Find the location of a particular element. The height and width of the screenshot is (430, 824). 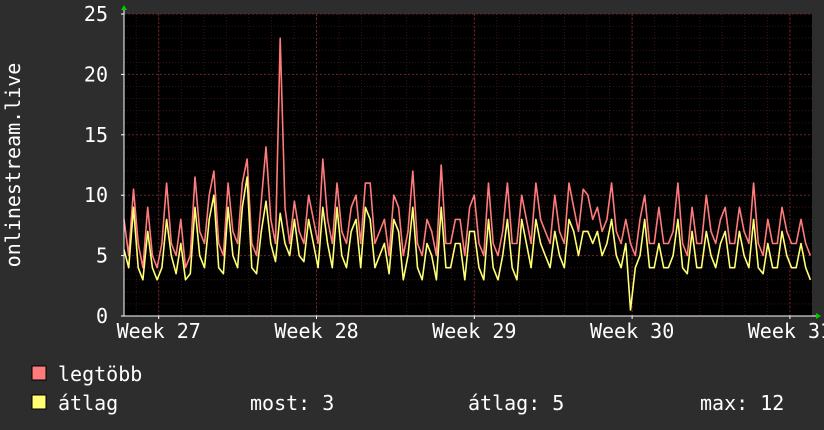

y-tick-label: 0 is located at coordinates (102, 316).